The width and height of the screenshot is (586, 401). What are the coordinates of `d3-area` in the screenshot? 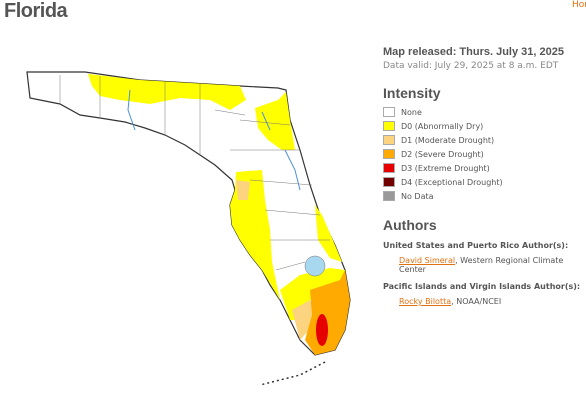 It's located at (322, 330).